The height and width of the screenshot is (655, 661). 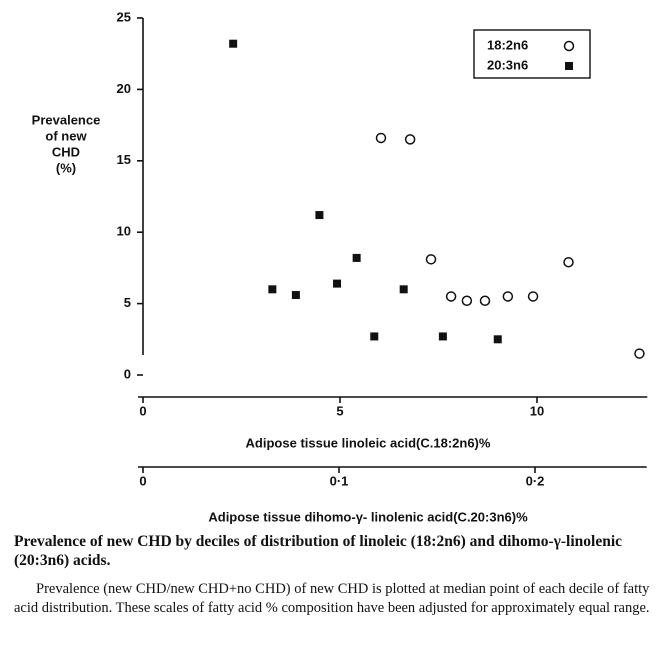 What do you see at coordinates (339, 410) in the screenshot?
I see `x-axis-tick-label: 5` at bounding box center [339, 410].